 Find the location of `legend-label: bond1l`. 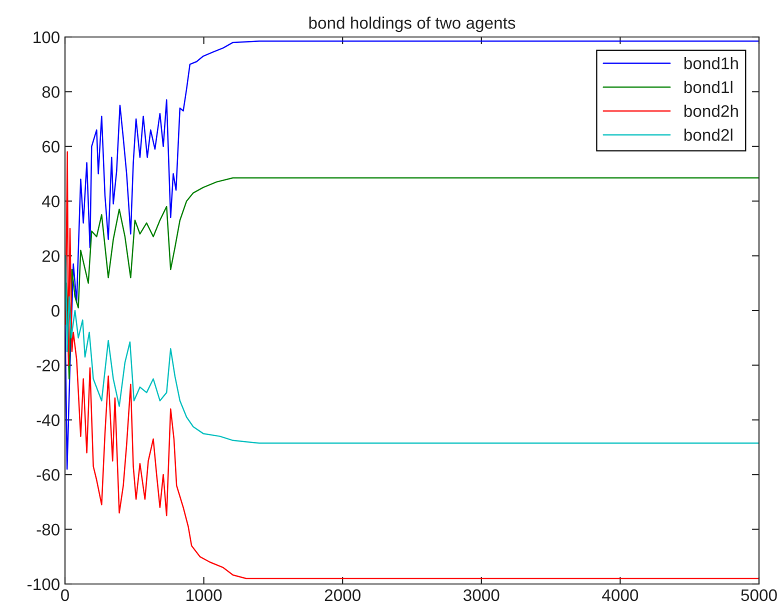

legend-label: bond1l is located at coordinates (708, 87).